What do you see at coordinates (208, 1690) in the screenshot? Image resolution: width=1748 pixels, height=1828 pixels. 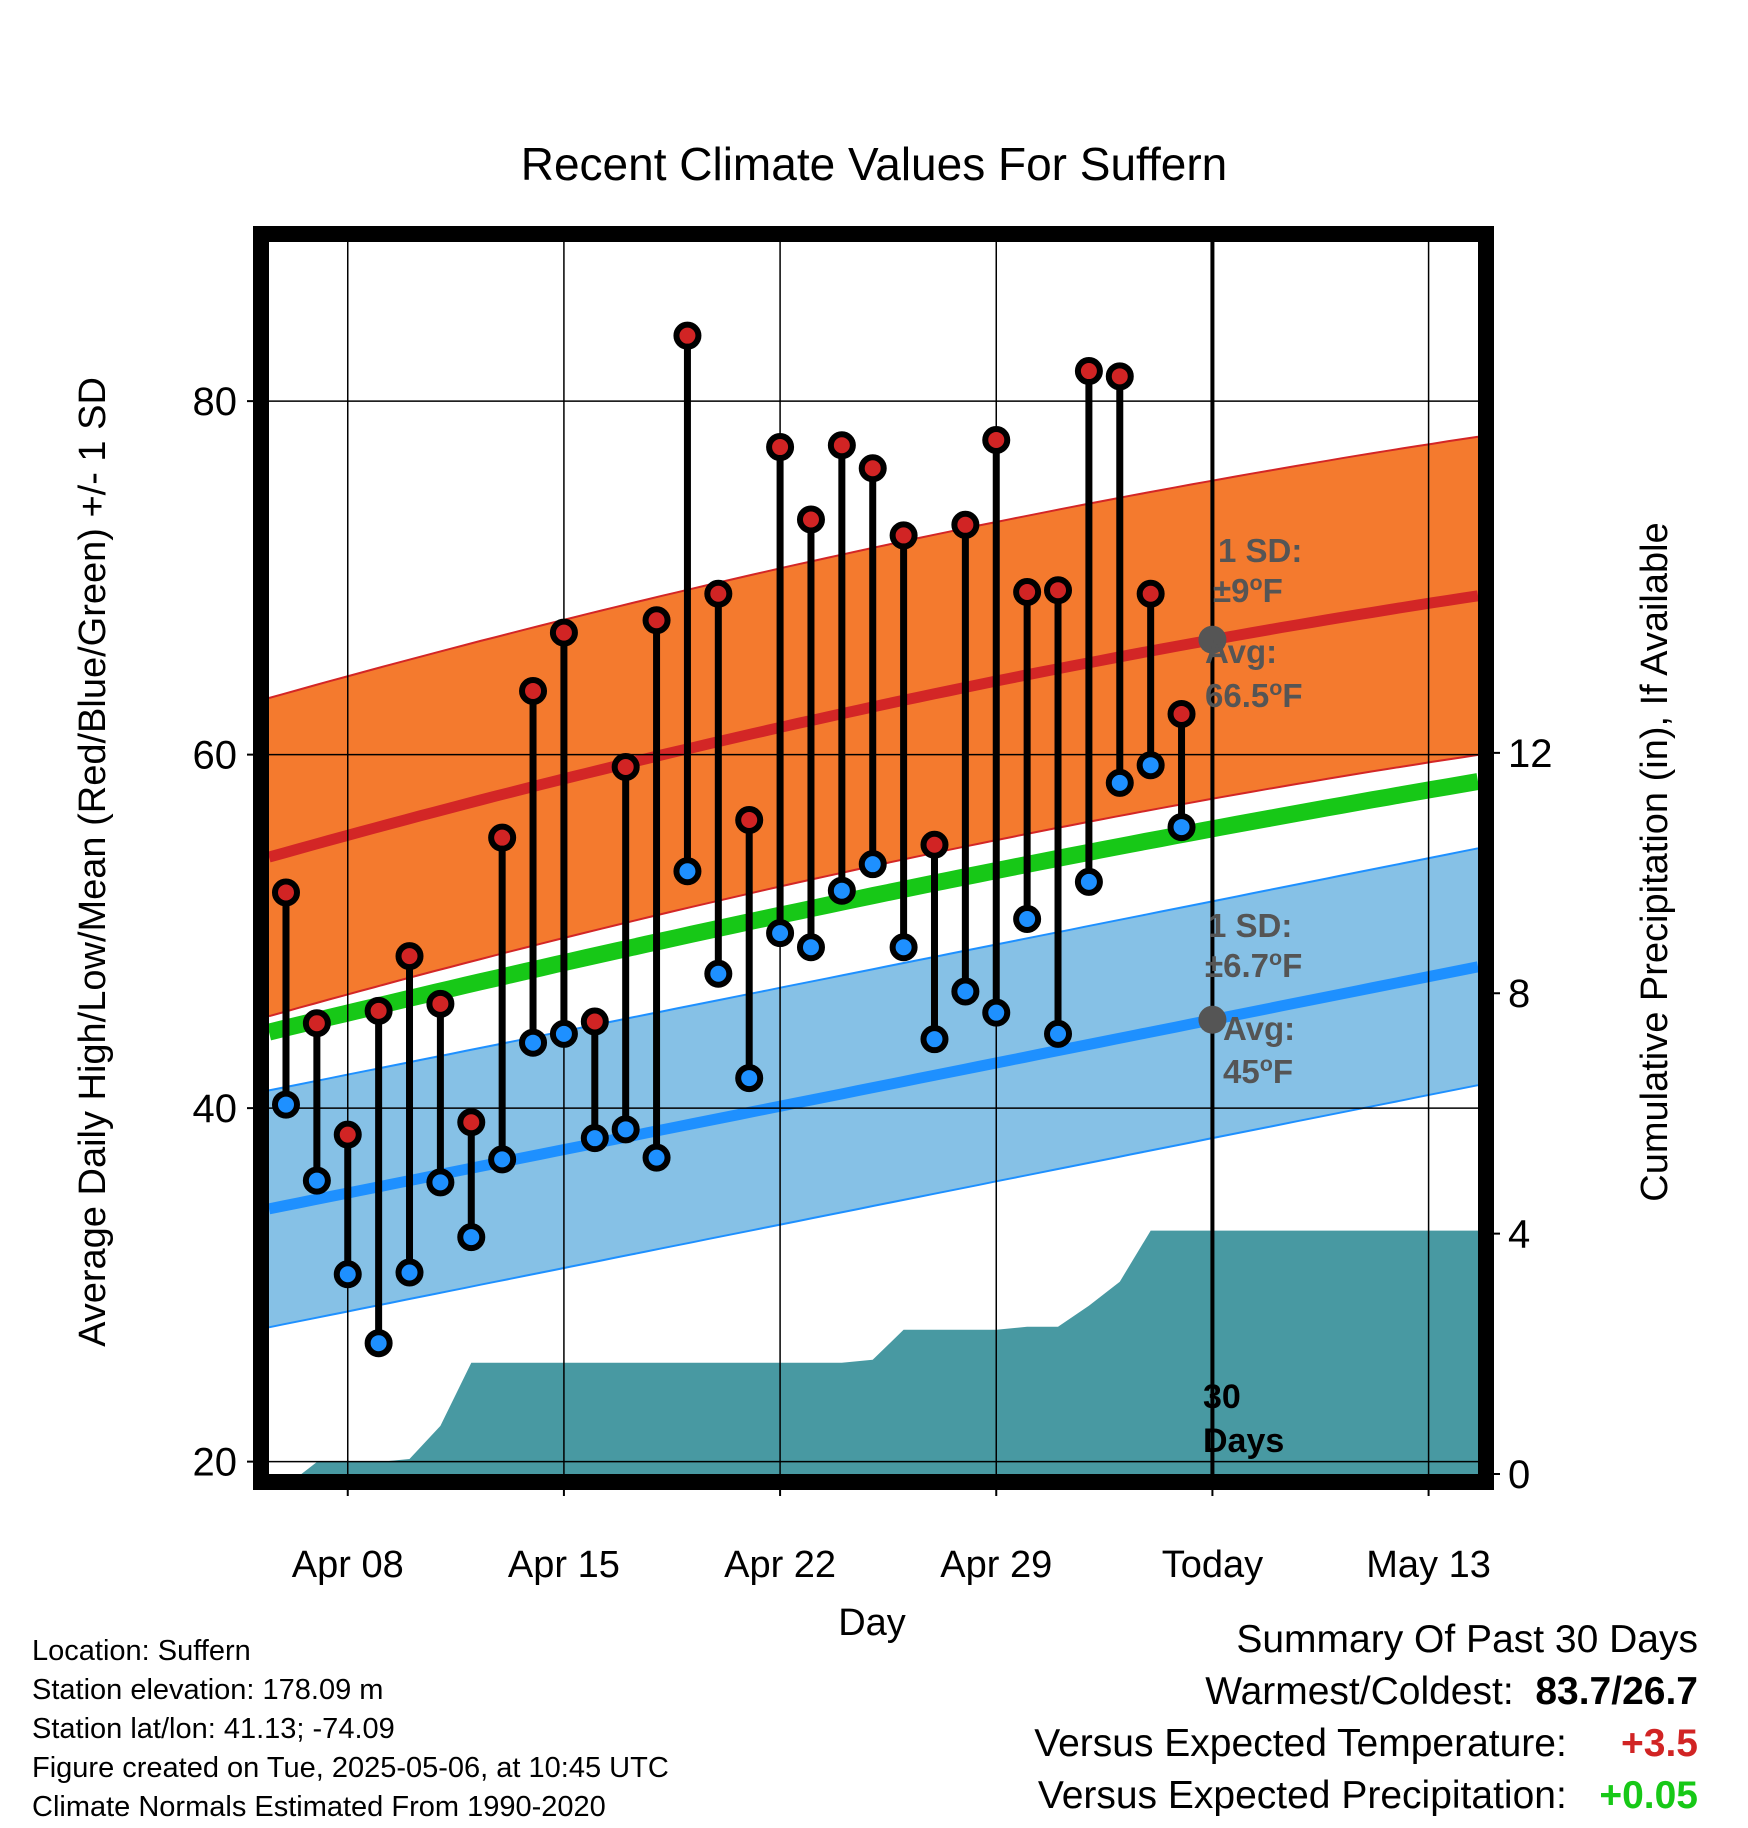 I see `info-elevation: Station elevation: 178.09 m` at bounding box center [208, 1690].